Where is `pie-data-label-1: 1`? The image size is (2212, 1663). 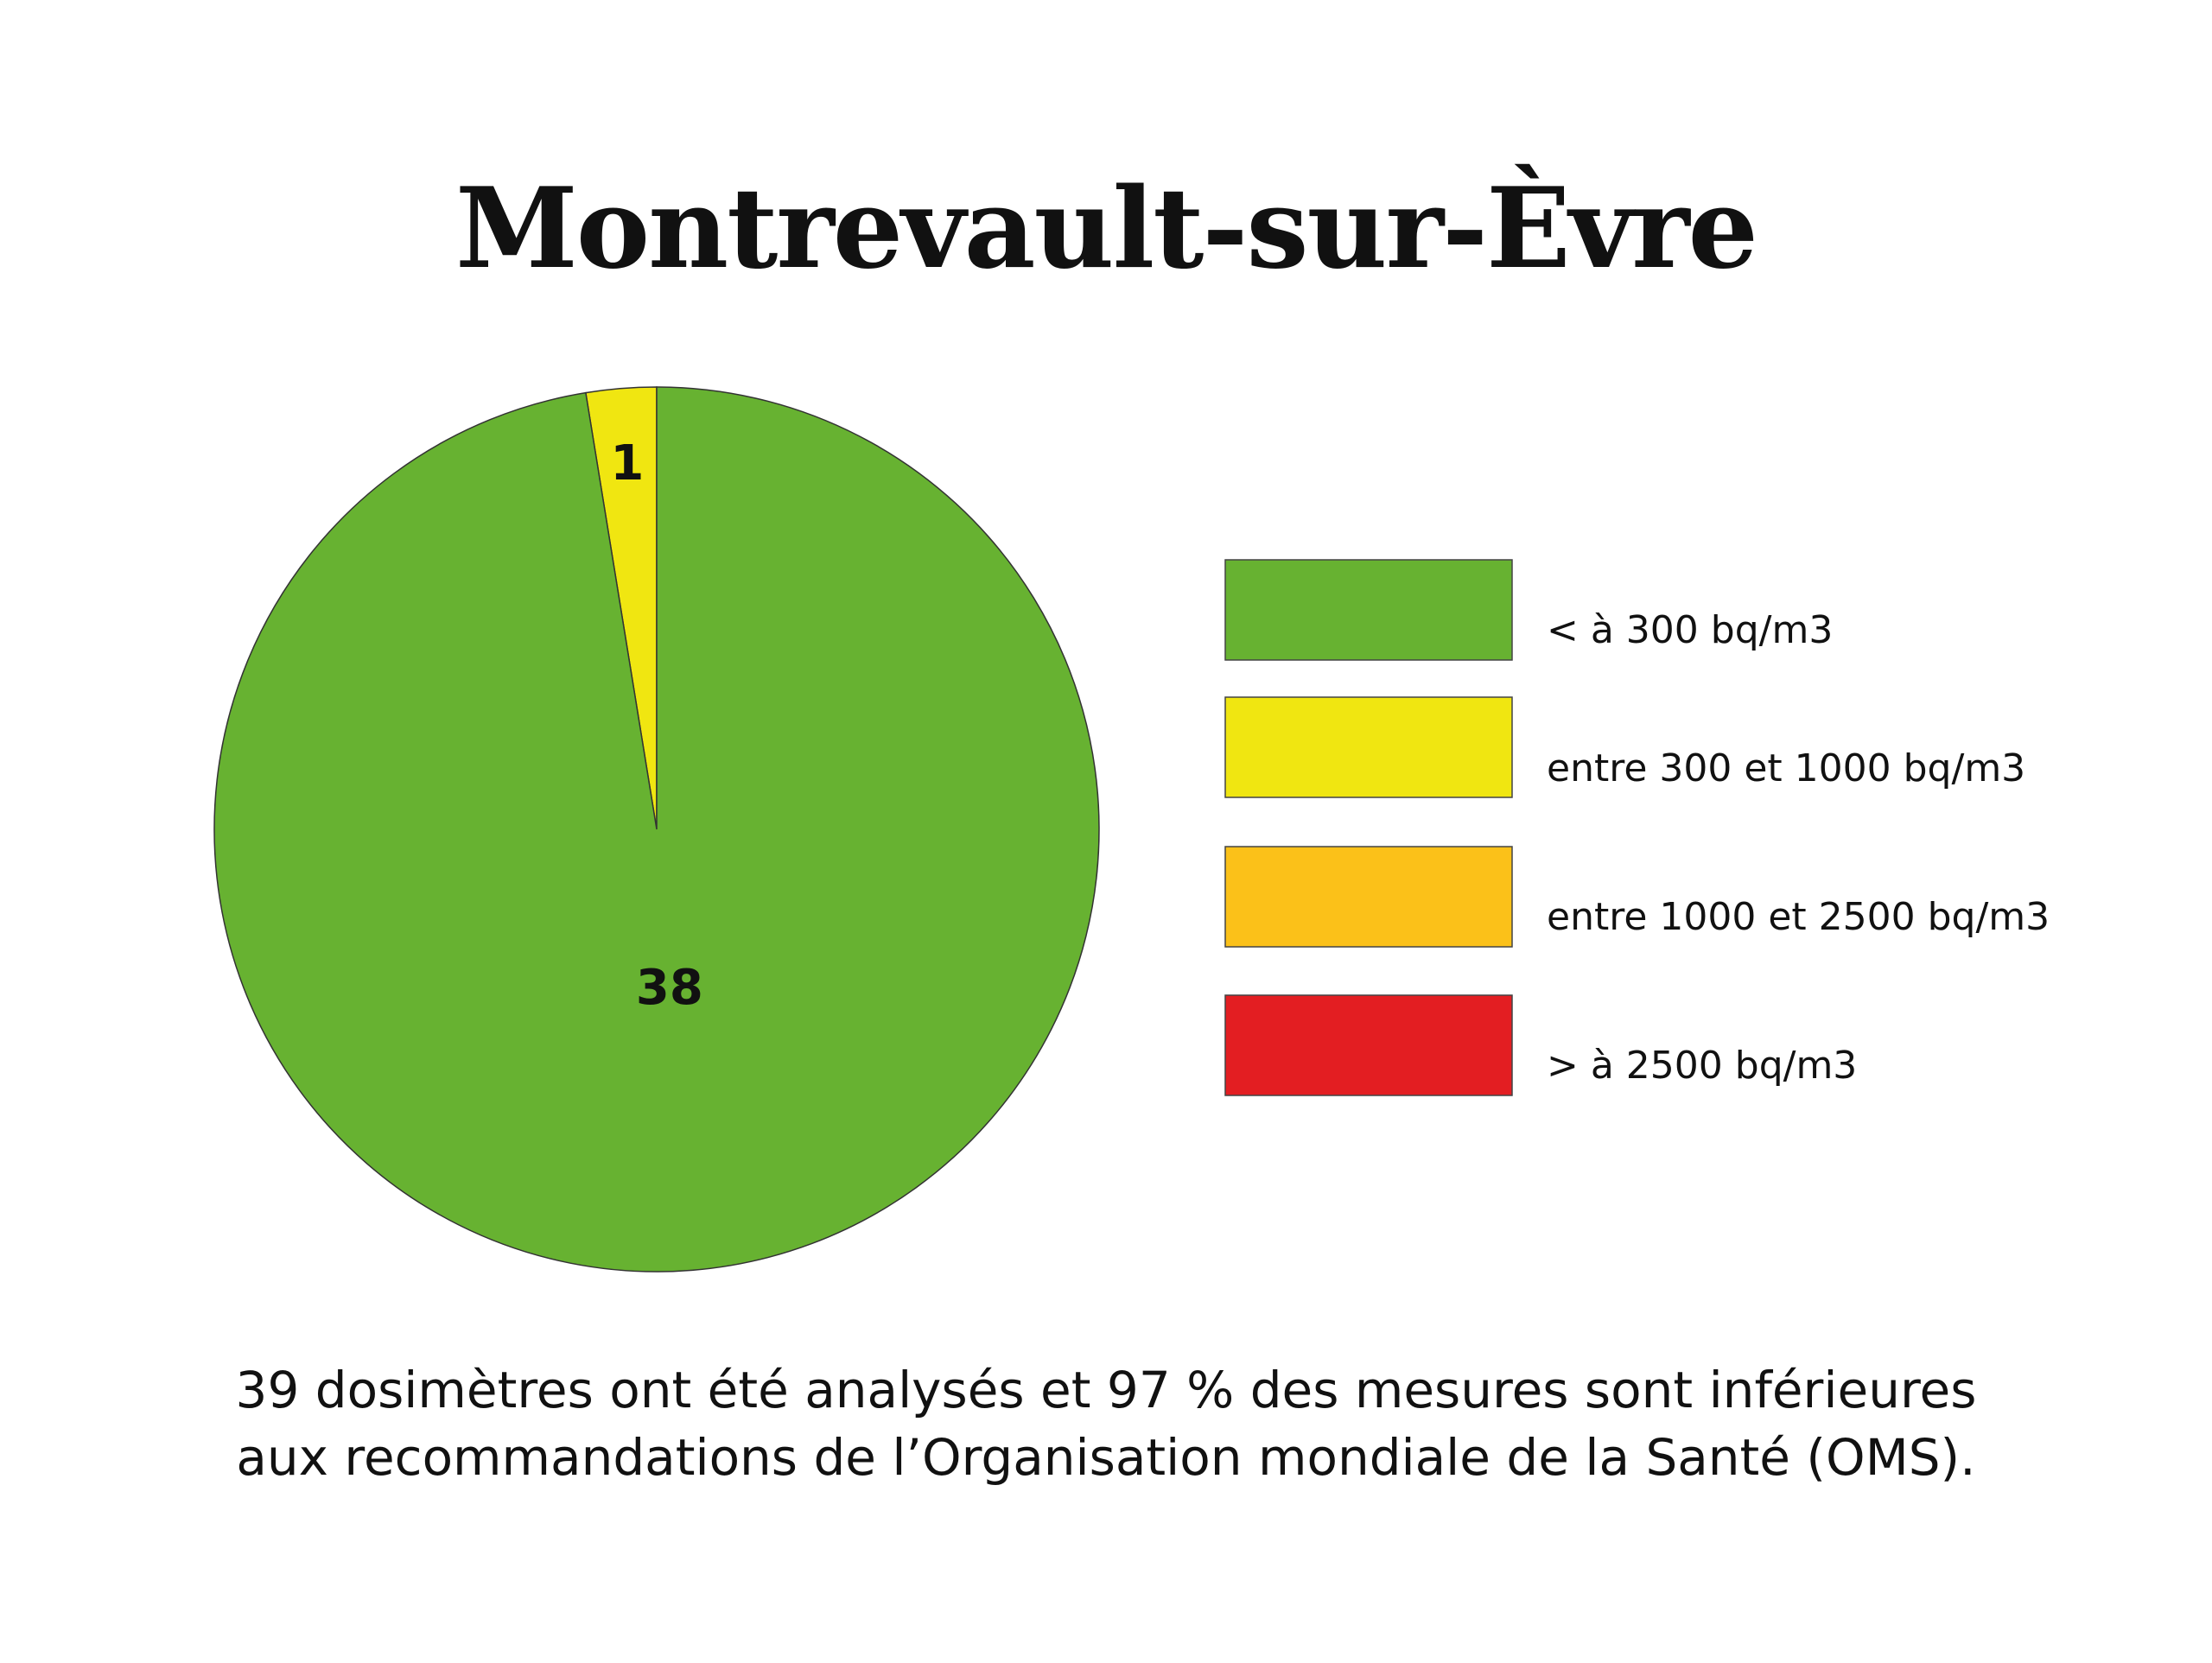 pie-data-label-1: 1 is located at coordinates (627, 463).